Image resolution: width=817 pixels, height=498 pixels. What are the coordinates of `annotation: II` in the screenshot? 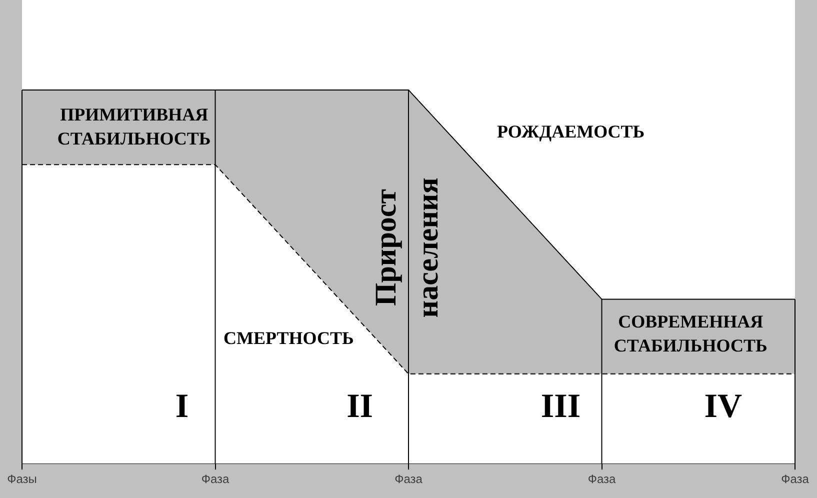 It's located at (360, 407).